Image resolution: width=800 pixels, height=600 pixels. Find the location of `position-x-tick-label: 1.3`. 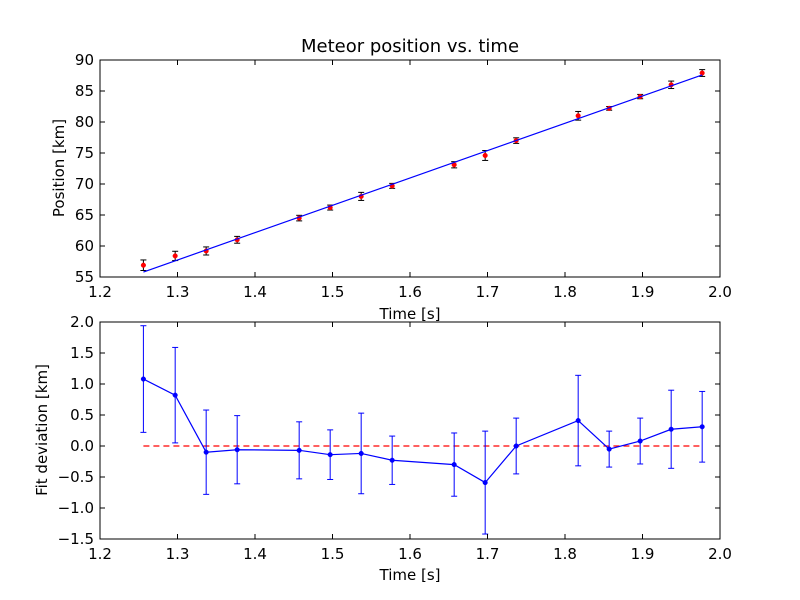

position-x-tick-label: 1.3 is located at coordinates (178, 292).